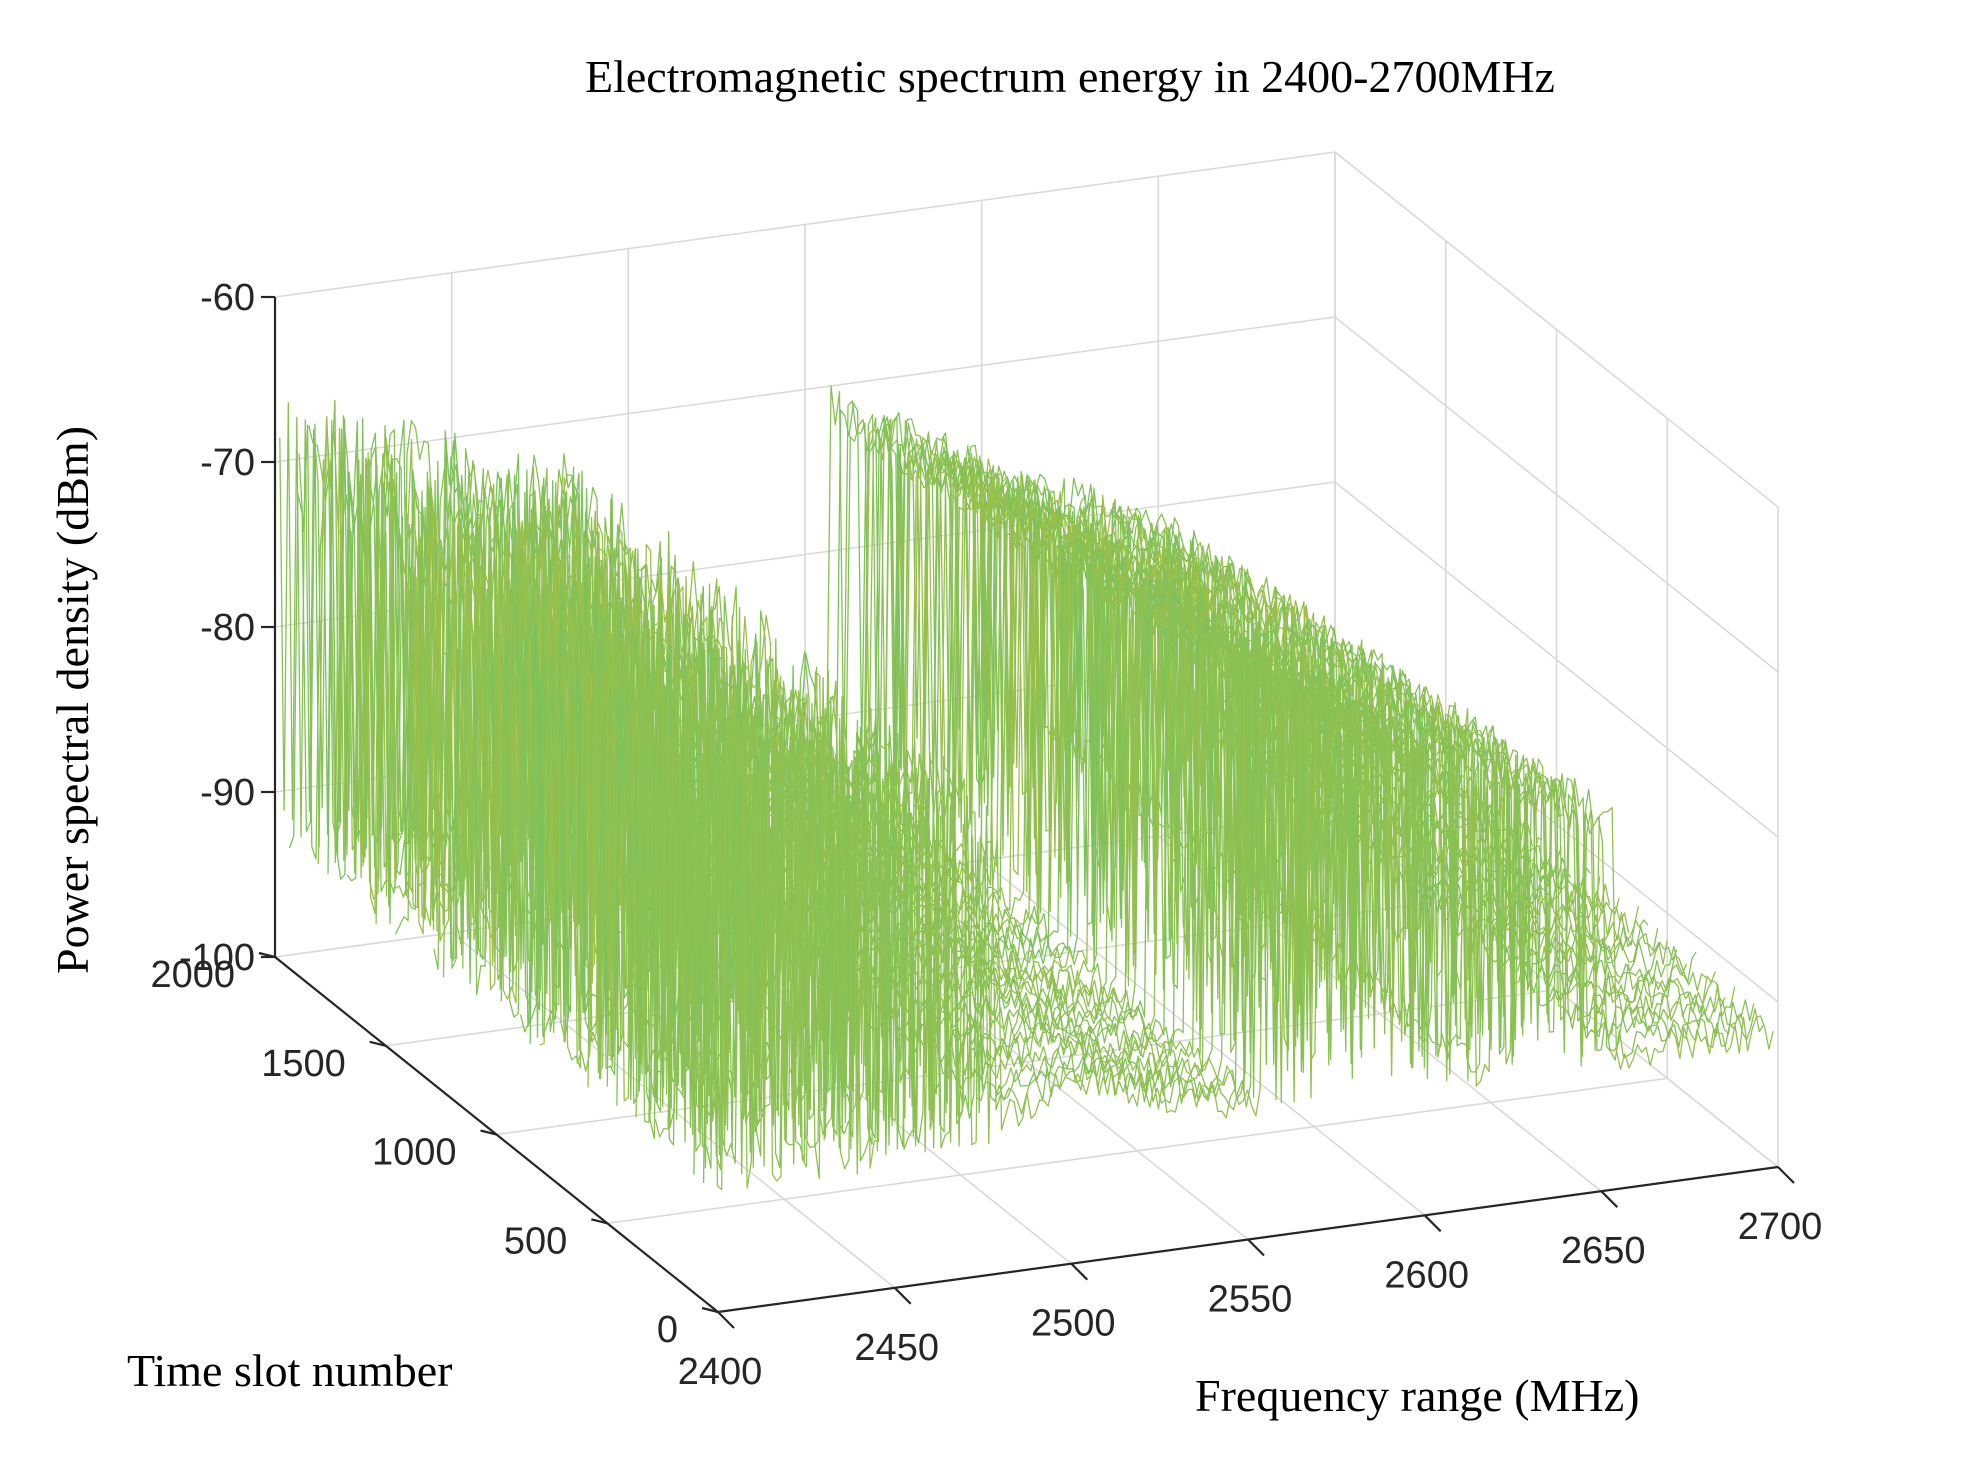 This screenshot has height=1459, width=1967. Describe the element at coordinates (289, 1370) in the screenshot. I see `y-axis-label: Time slot number` at that location.